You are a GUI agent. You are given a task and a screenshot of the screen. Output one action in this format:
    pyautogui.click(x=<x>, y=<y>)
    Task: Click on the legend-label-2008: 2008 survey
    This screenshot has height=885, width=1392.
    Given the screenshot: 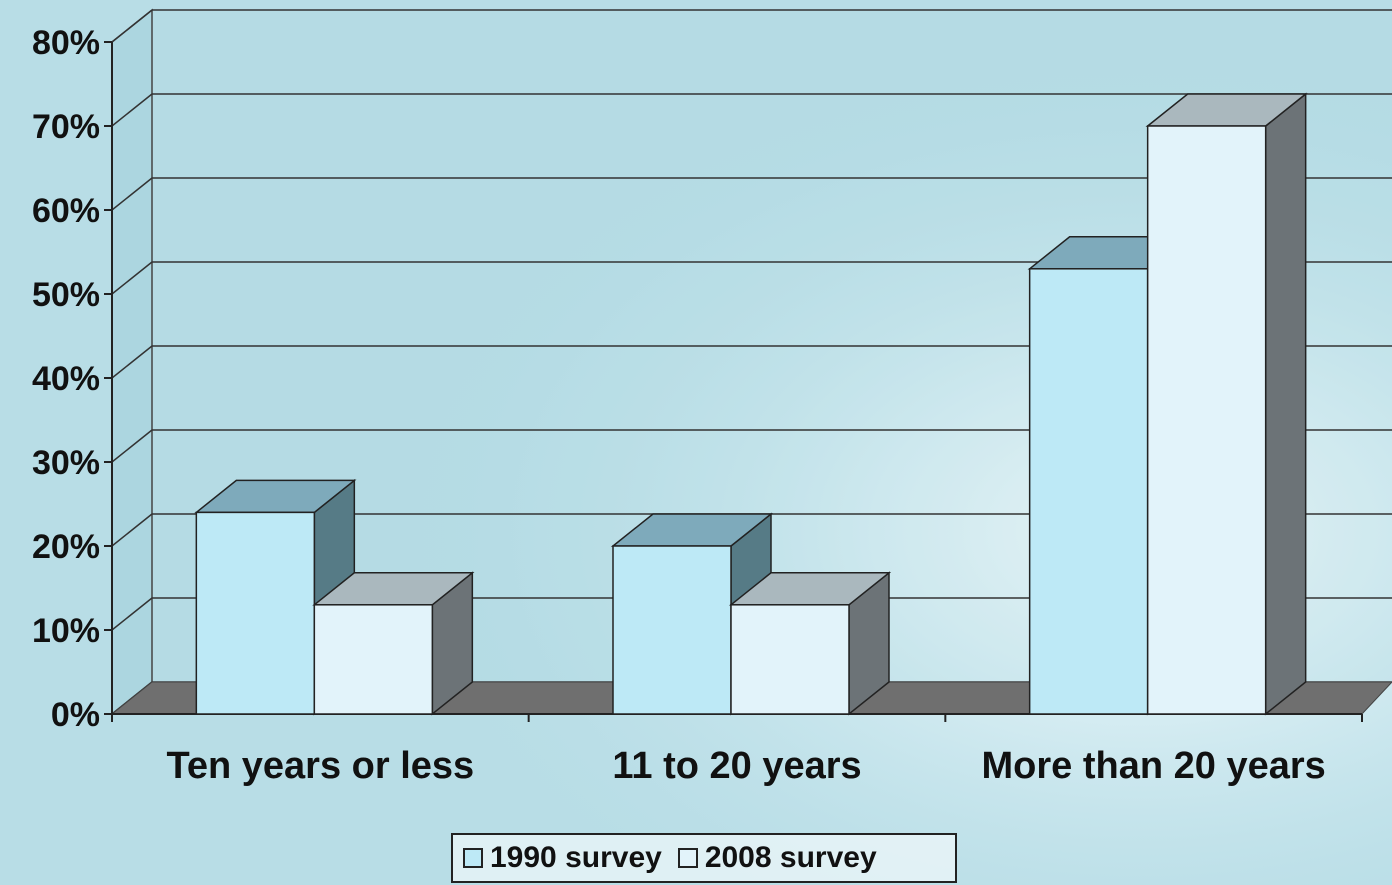 What is the action you would take?
    pyautogui.click(x=790, y=857)
    